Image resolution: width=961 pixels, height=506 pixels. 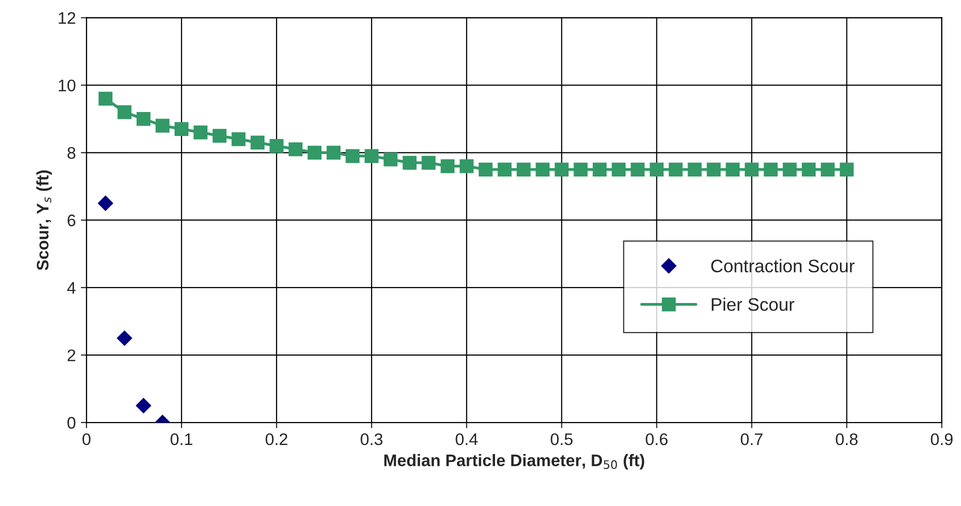 I want to click on x-axis-title: Median Particle Diameter, D$_{50}$ (ft), so click(x=514, y=462).